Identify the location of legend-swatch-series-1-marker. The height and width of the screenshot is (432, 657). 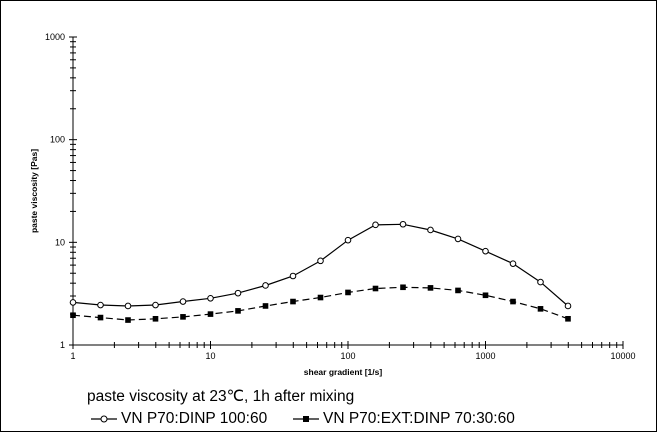
(104, 419).